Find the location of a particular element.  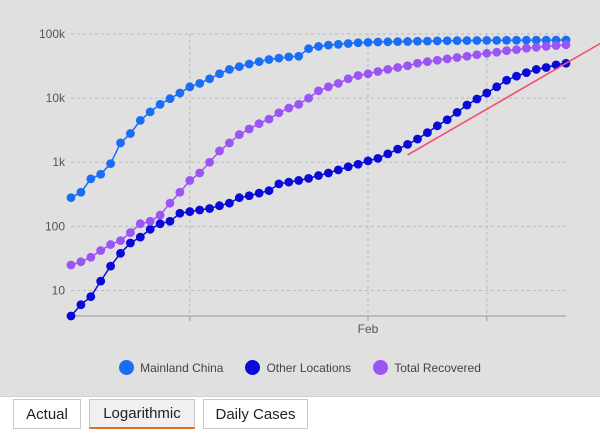

chart-tabs: Actual Logarithmic Daily Cases is located at coordinates (300, 416).